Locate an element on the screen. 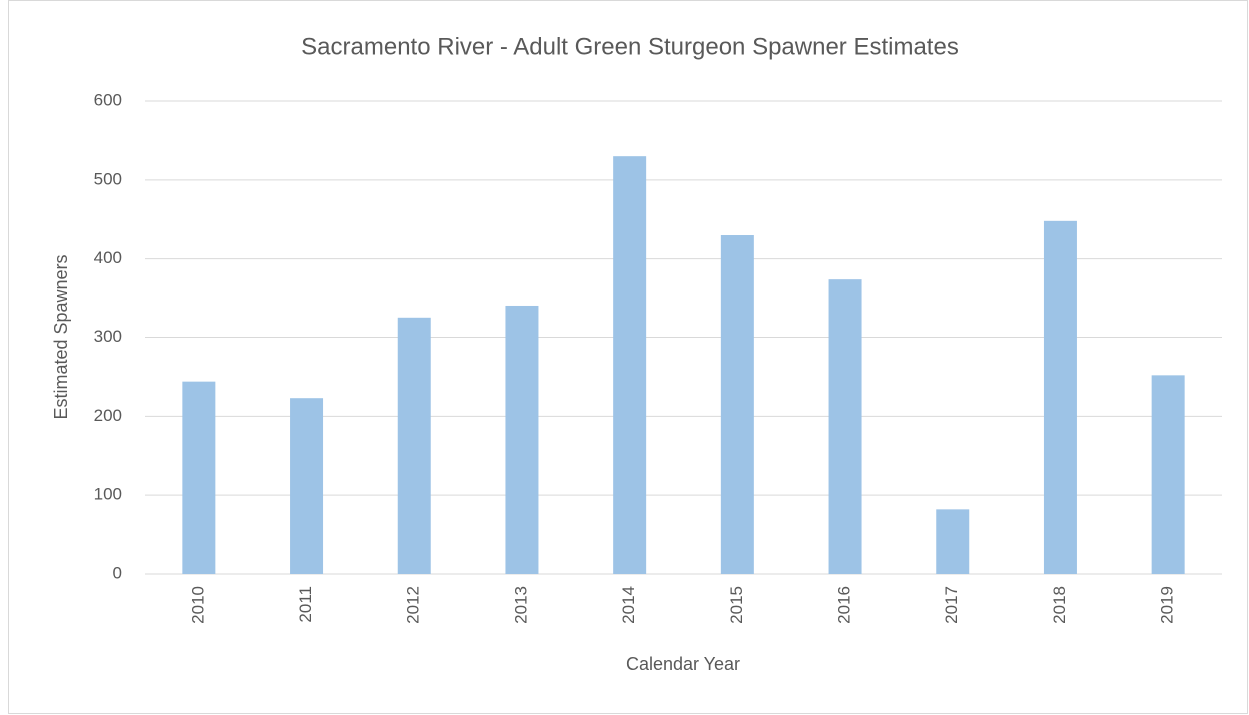 This screenshot has width=1249, height=715. y-tick-label: 400 is located at coordinates (108, 257).